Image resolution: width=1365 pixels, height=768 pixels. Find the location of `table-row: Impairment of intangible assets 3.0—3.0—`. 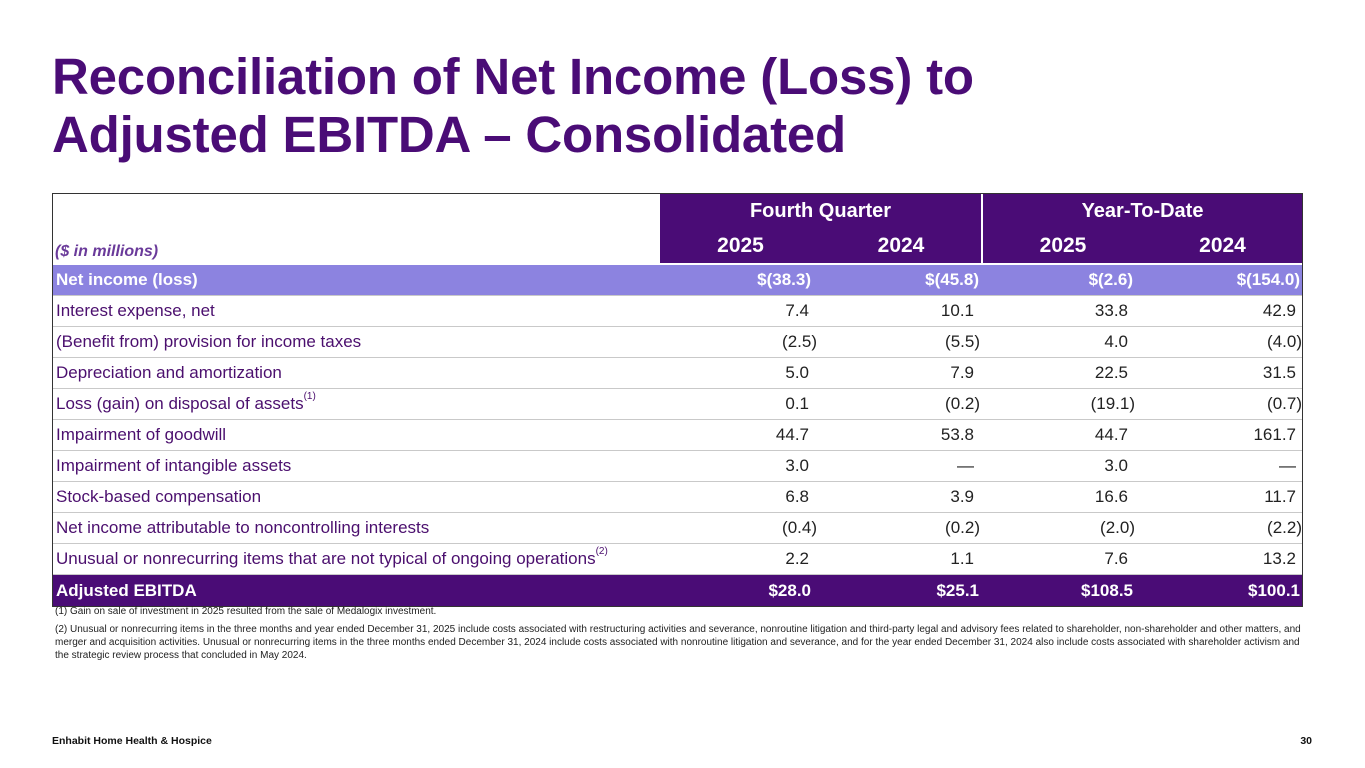

table-row: Impairment of intangible assets 3.0—3.0— is located at coordinates (678, 466).